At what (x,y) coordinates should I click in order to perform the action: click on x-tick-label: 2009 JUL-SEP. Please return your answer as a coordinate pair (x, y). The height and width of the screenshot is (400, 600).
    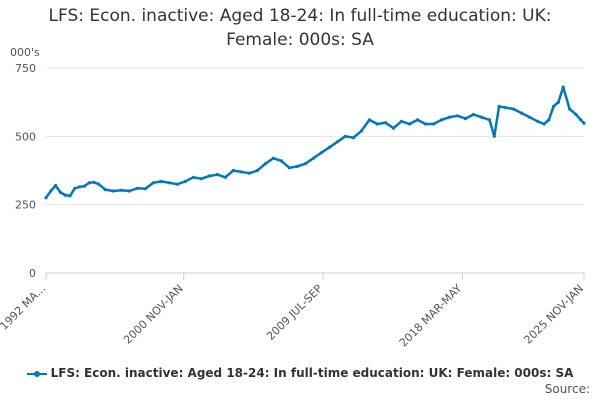
    Looking at the image, I should click on (294, 312).